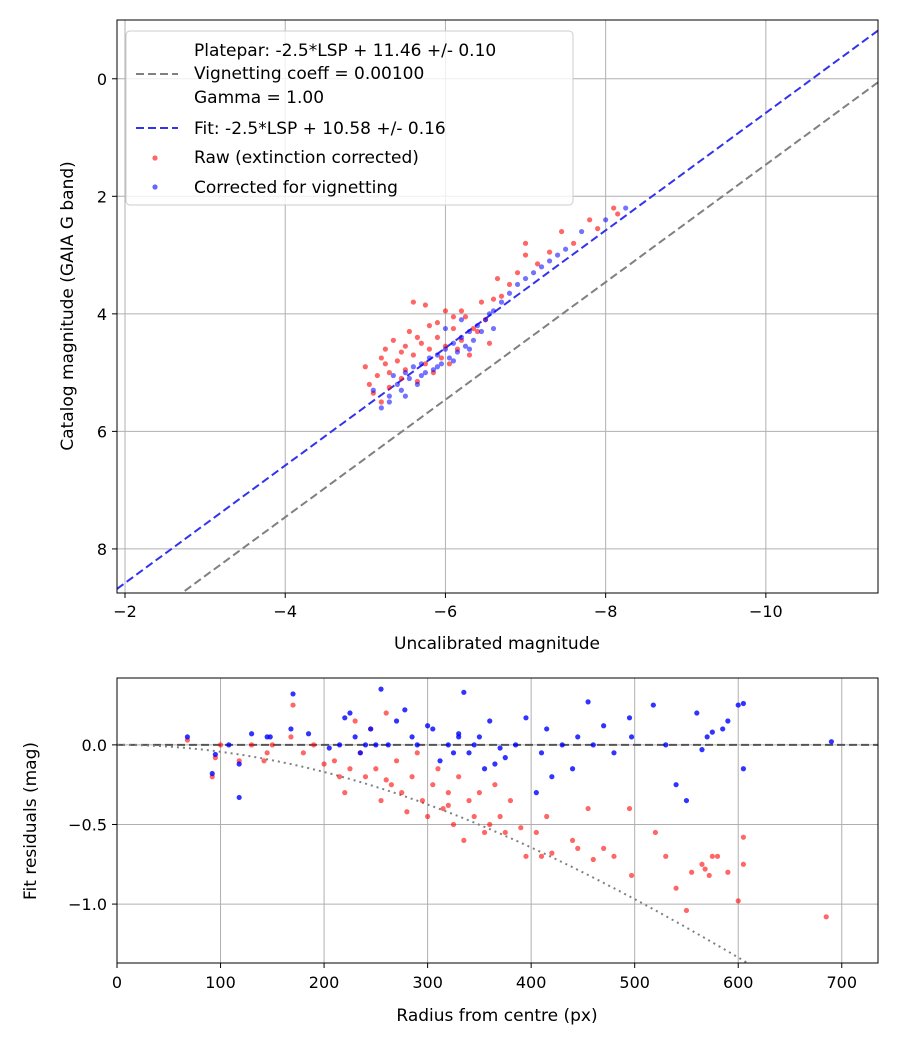  What do you see at coordinates (497, 644) in the screenshot?
I see `top-x-axis-label: Uncalibrated magnitude` at bounding box center [497, 644].